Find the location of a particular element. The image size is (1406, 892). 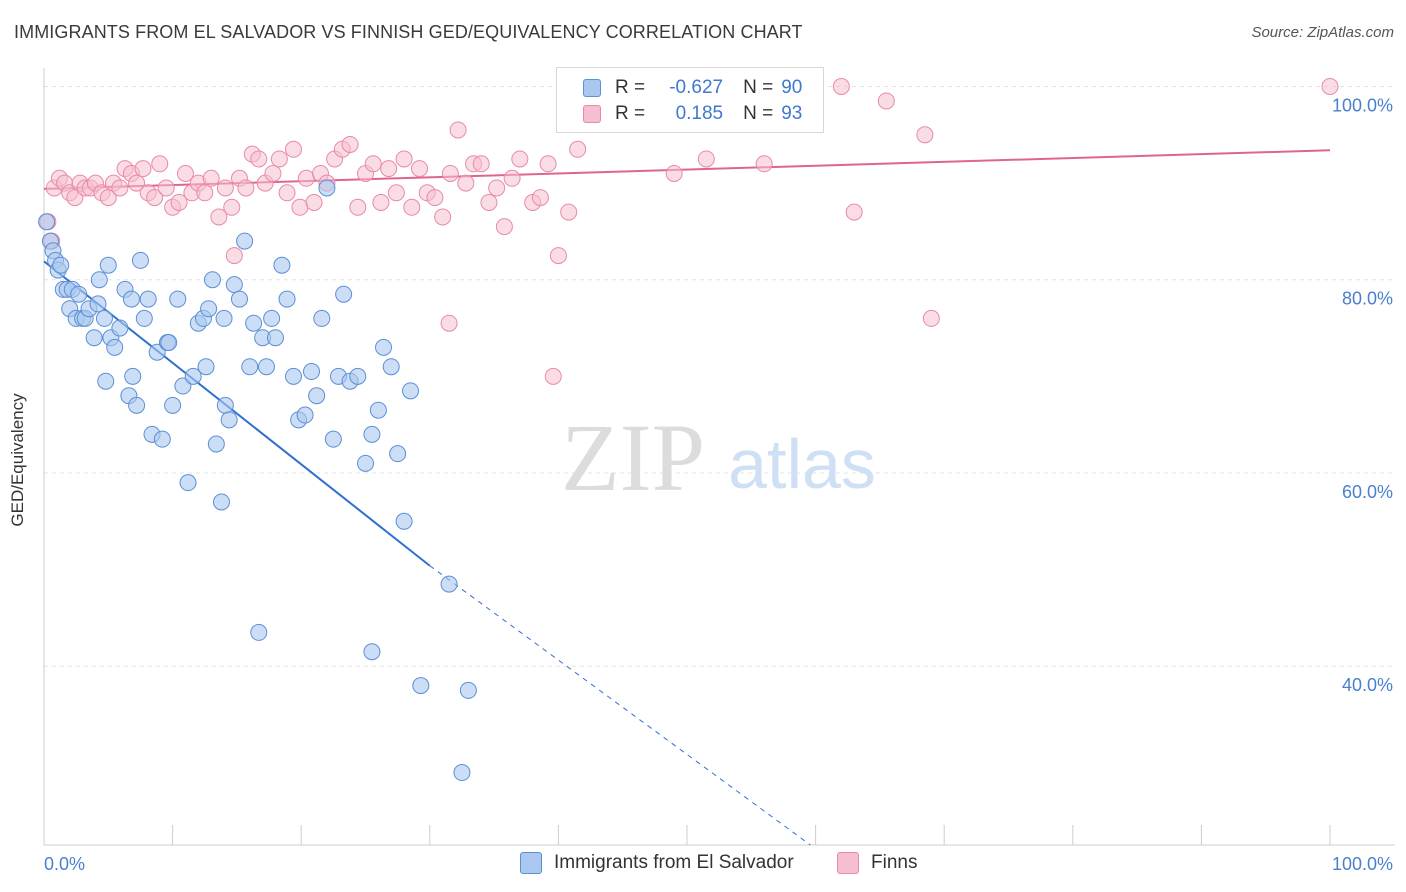

bottom-legend-el-salvador: Immigrants from El Salvador is located at coordinates (657, 863).